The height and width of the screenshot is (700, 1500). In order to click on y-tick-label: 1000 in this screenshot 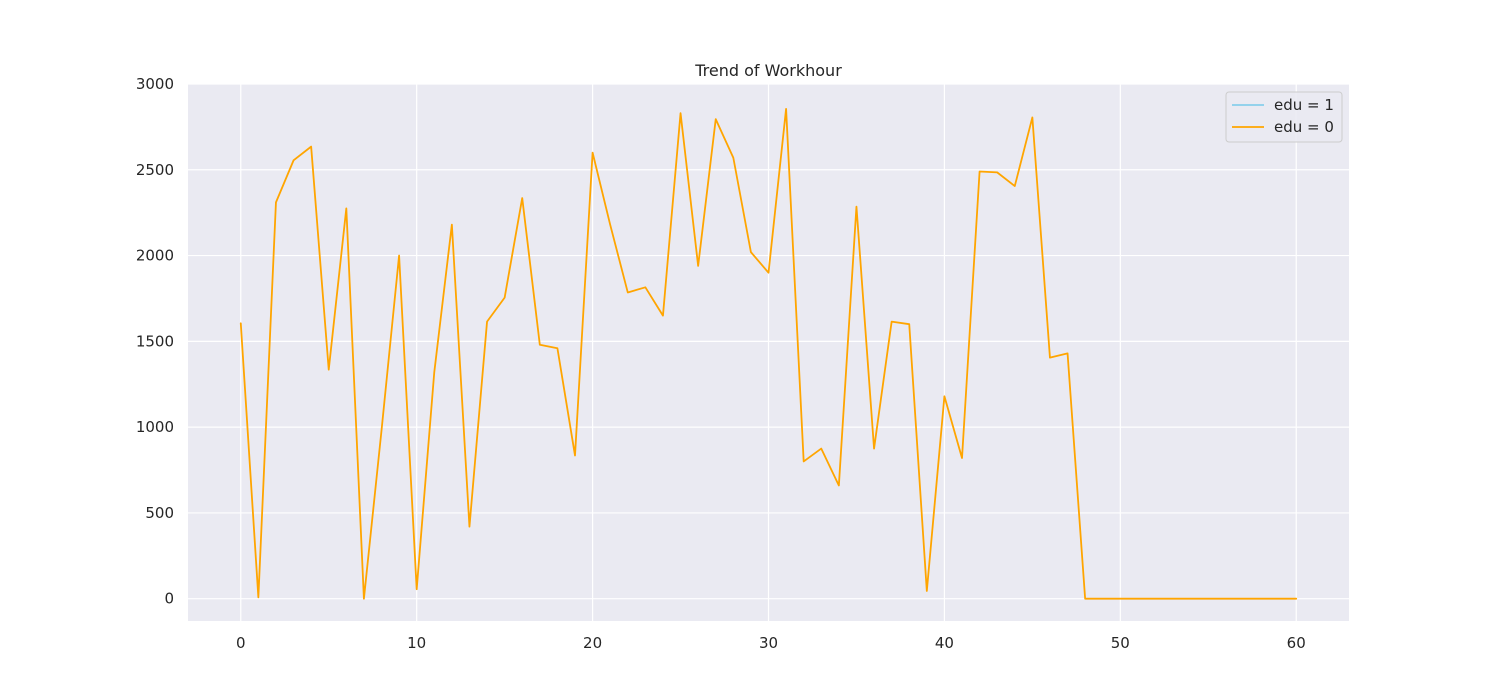, I will do `click(155, 427)`.